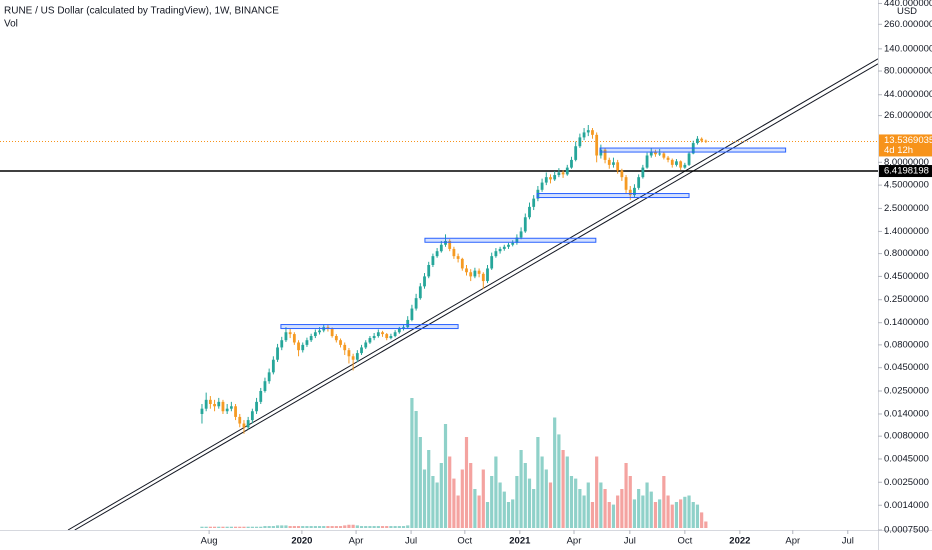 This screenshot has width=932, height=550. I want to click on y-tick-label: 44.0000000, so click(908, 94).